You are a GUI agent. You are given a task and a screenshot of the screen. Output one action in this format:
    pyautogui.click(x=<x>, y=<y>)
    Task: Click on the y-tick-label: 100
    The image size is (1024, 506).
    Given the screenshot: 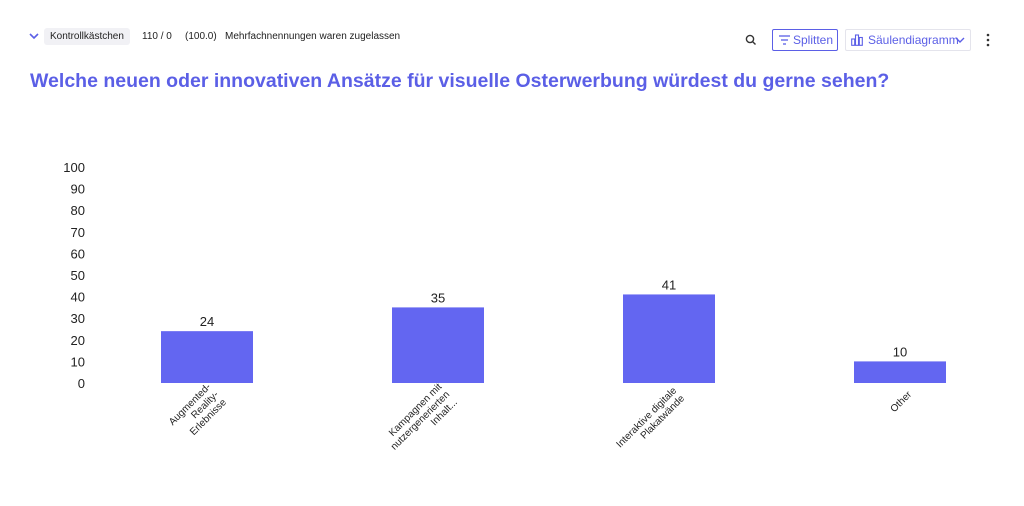 What is the action you would take?
    pyautogui.click(x=74, y=167)
    